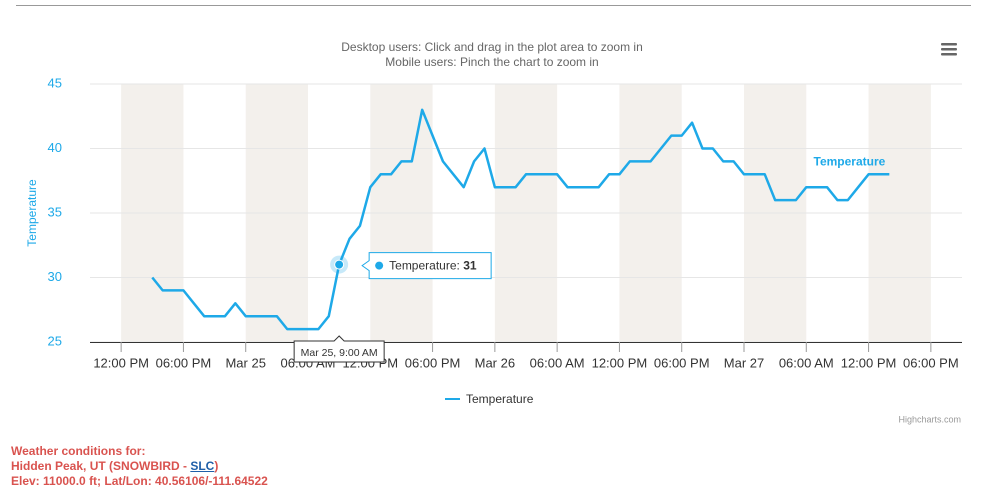  Describe the element at coordinates (202, 466) in the screenshot. I see `station-link: SLC` at that location.